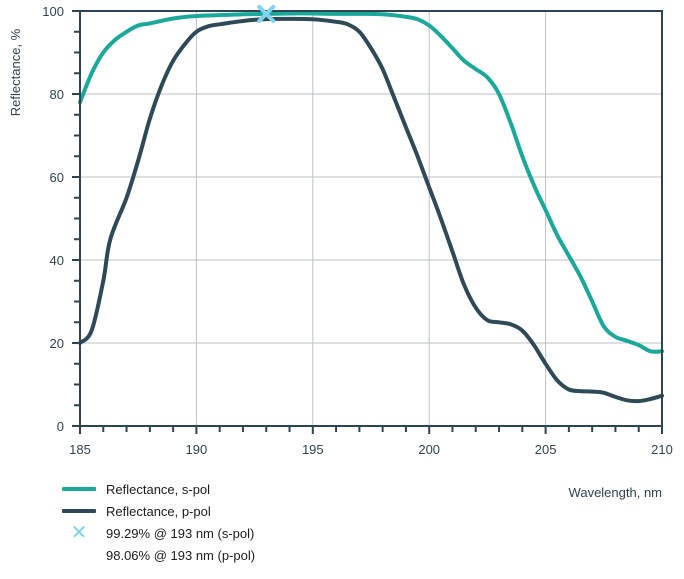 The height and width of the screenshot is (579, 684). Describe the element at coordinates (57, 343) in the screenshot. I see `y-tick-label: 20` at that location.